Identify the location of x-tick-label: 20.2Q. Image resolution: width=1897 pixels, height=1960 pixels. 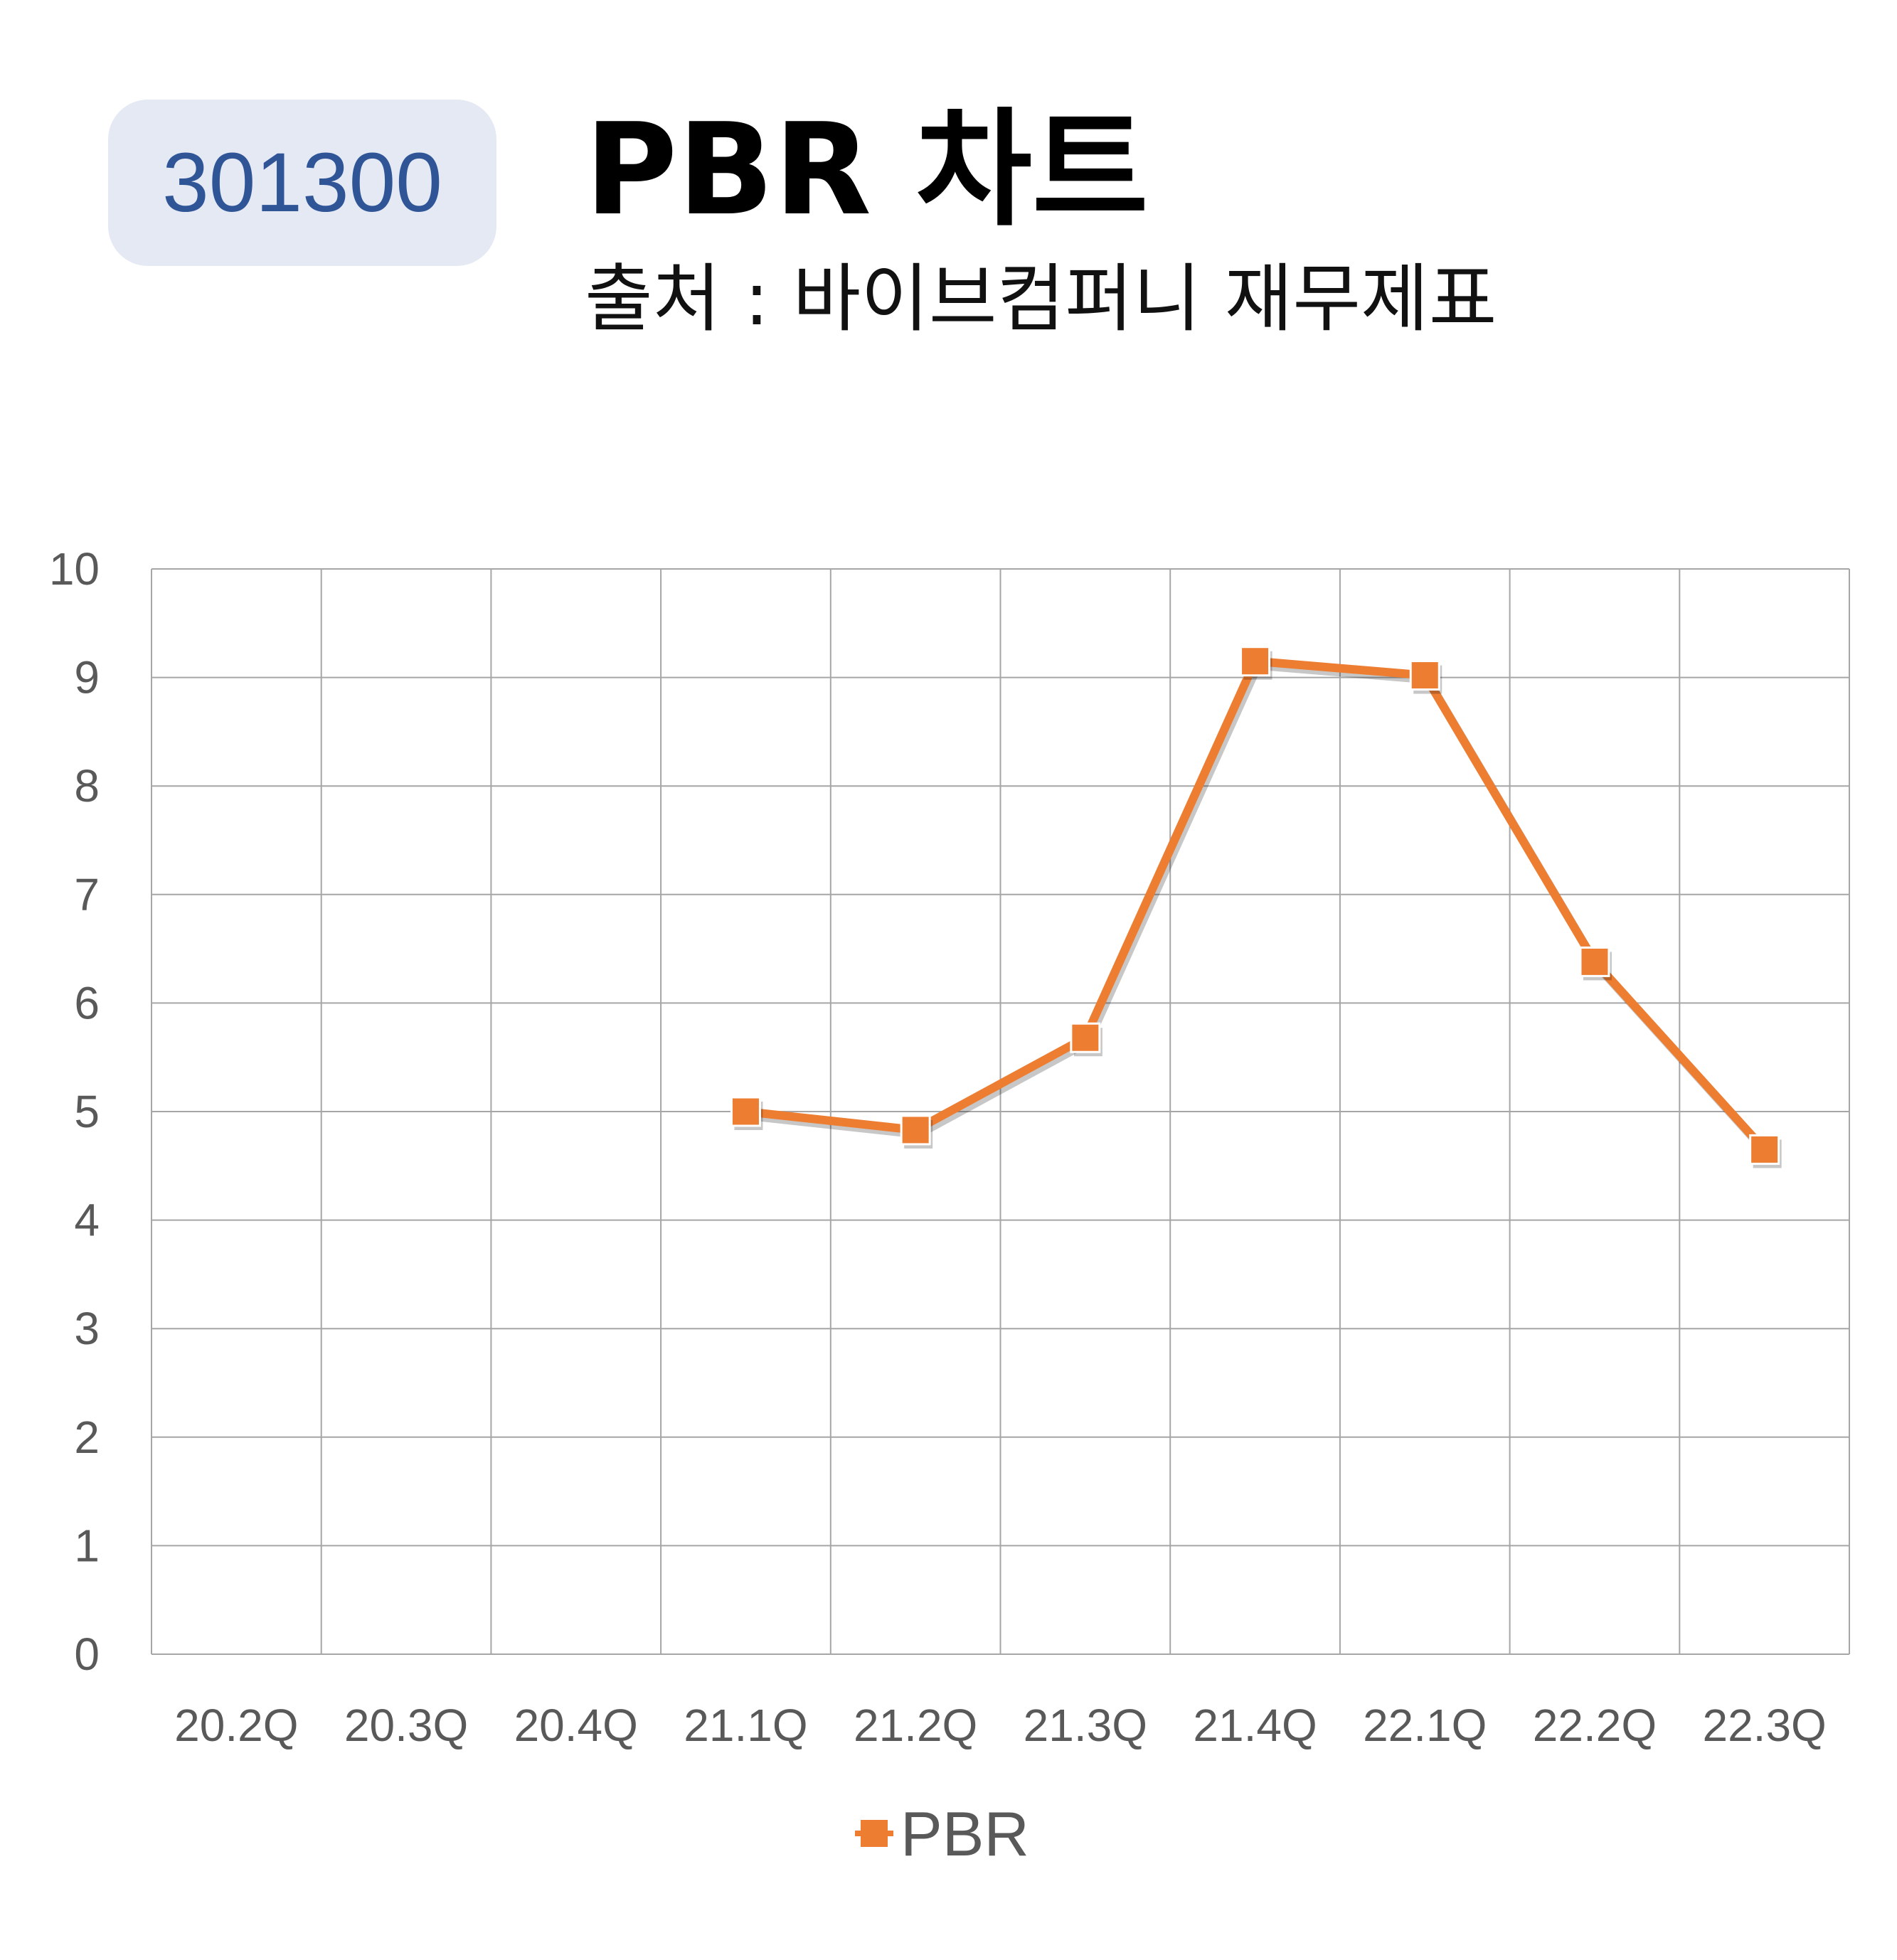
(236, 1725).